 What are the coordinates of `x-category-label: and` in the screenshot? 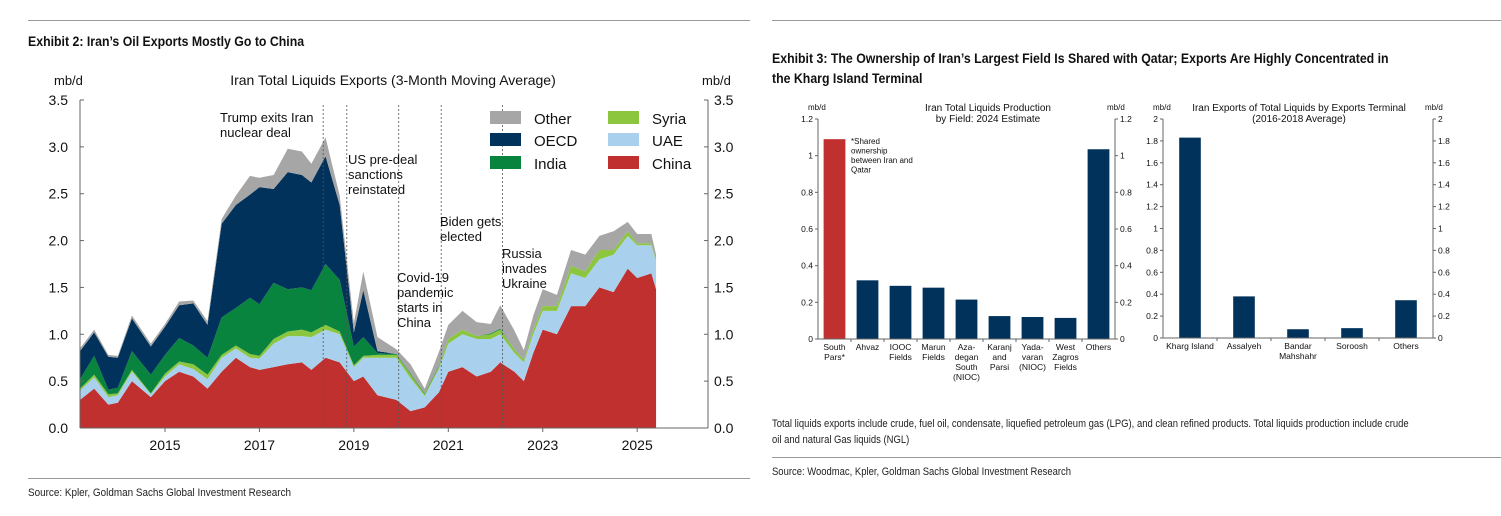 It's located at (999, 357).